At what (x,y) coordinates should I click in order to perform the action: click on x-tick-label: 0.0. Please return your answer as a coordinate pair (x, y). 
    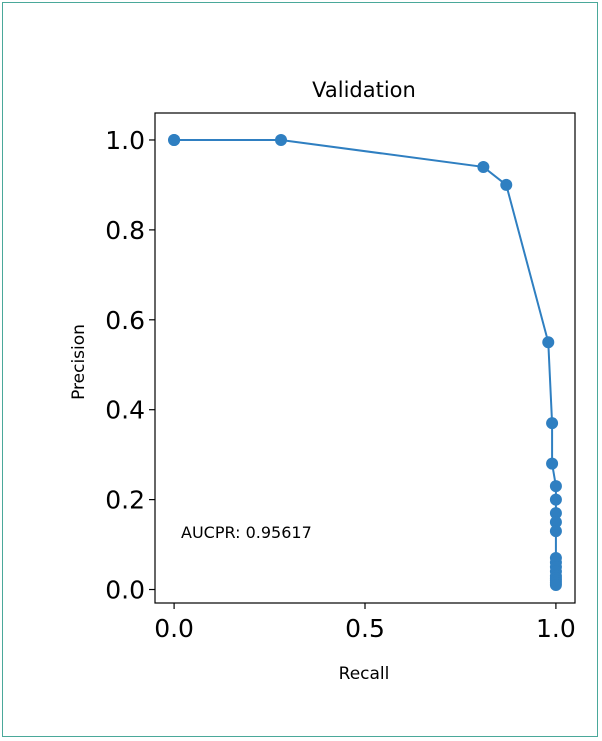
    Looking at the image, I should click on (174, 628).